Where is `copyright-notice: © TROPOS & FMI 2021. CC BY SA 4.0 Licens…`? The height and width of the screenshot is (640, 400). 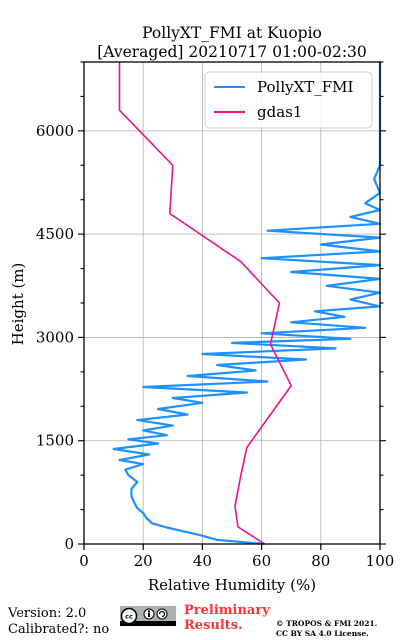 copyright-notice: © TROPOS & FMI 2021. CC BY SA 4.0 Licens… is located at coordinates (326, 629).